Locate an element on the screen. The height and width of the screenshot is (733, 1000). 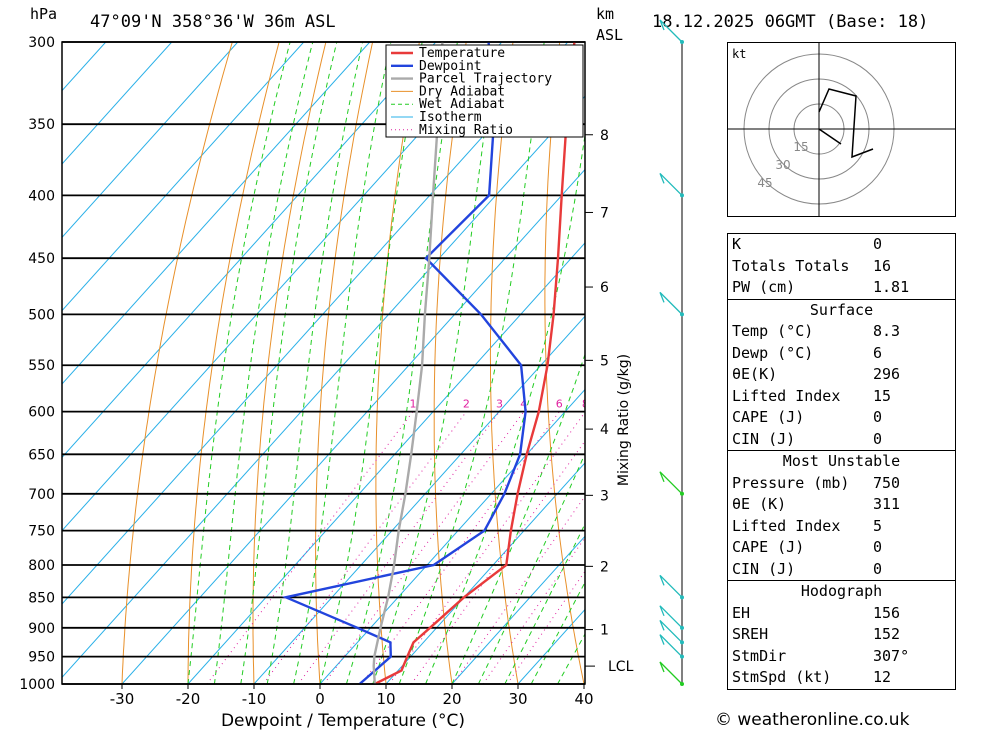
most-unstable-row: Pressure (mb) 750 is located at coordinates (841, 484).